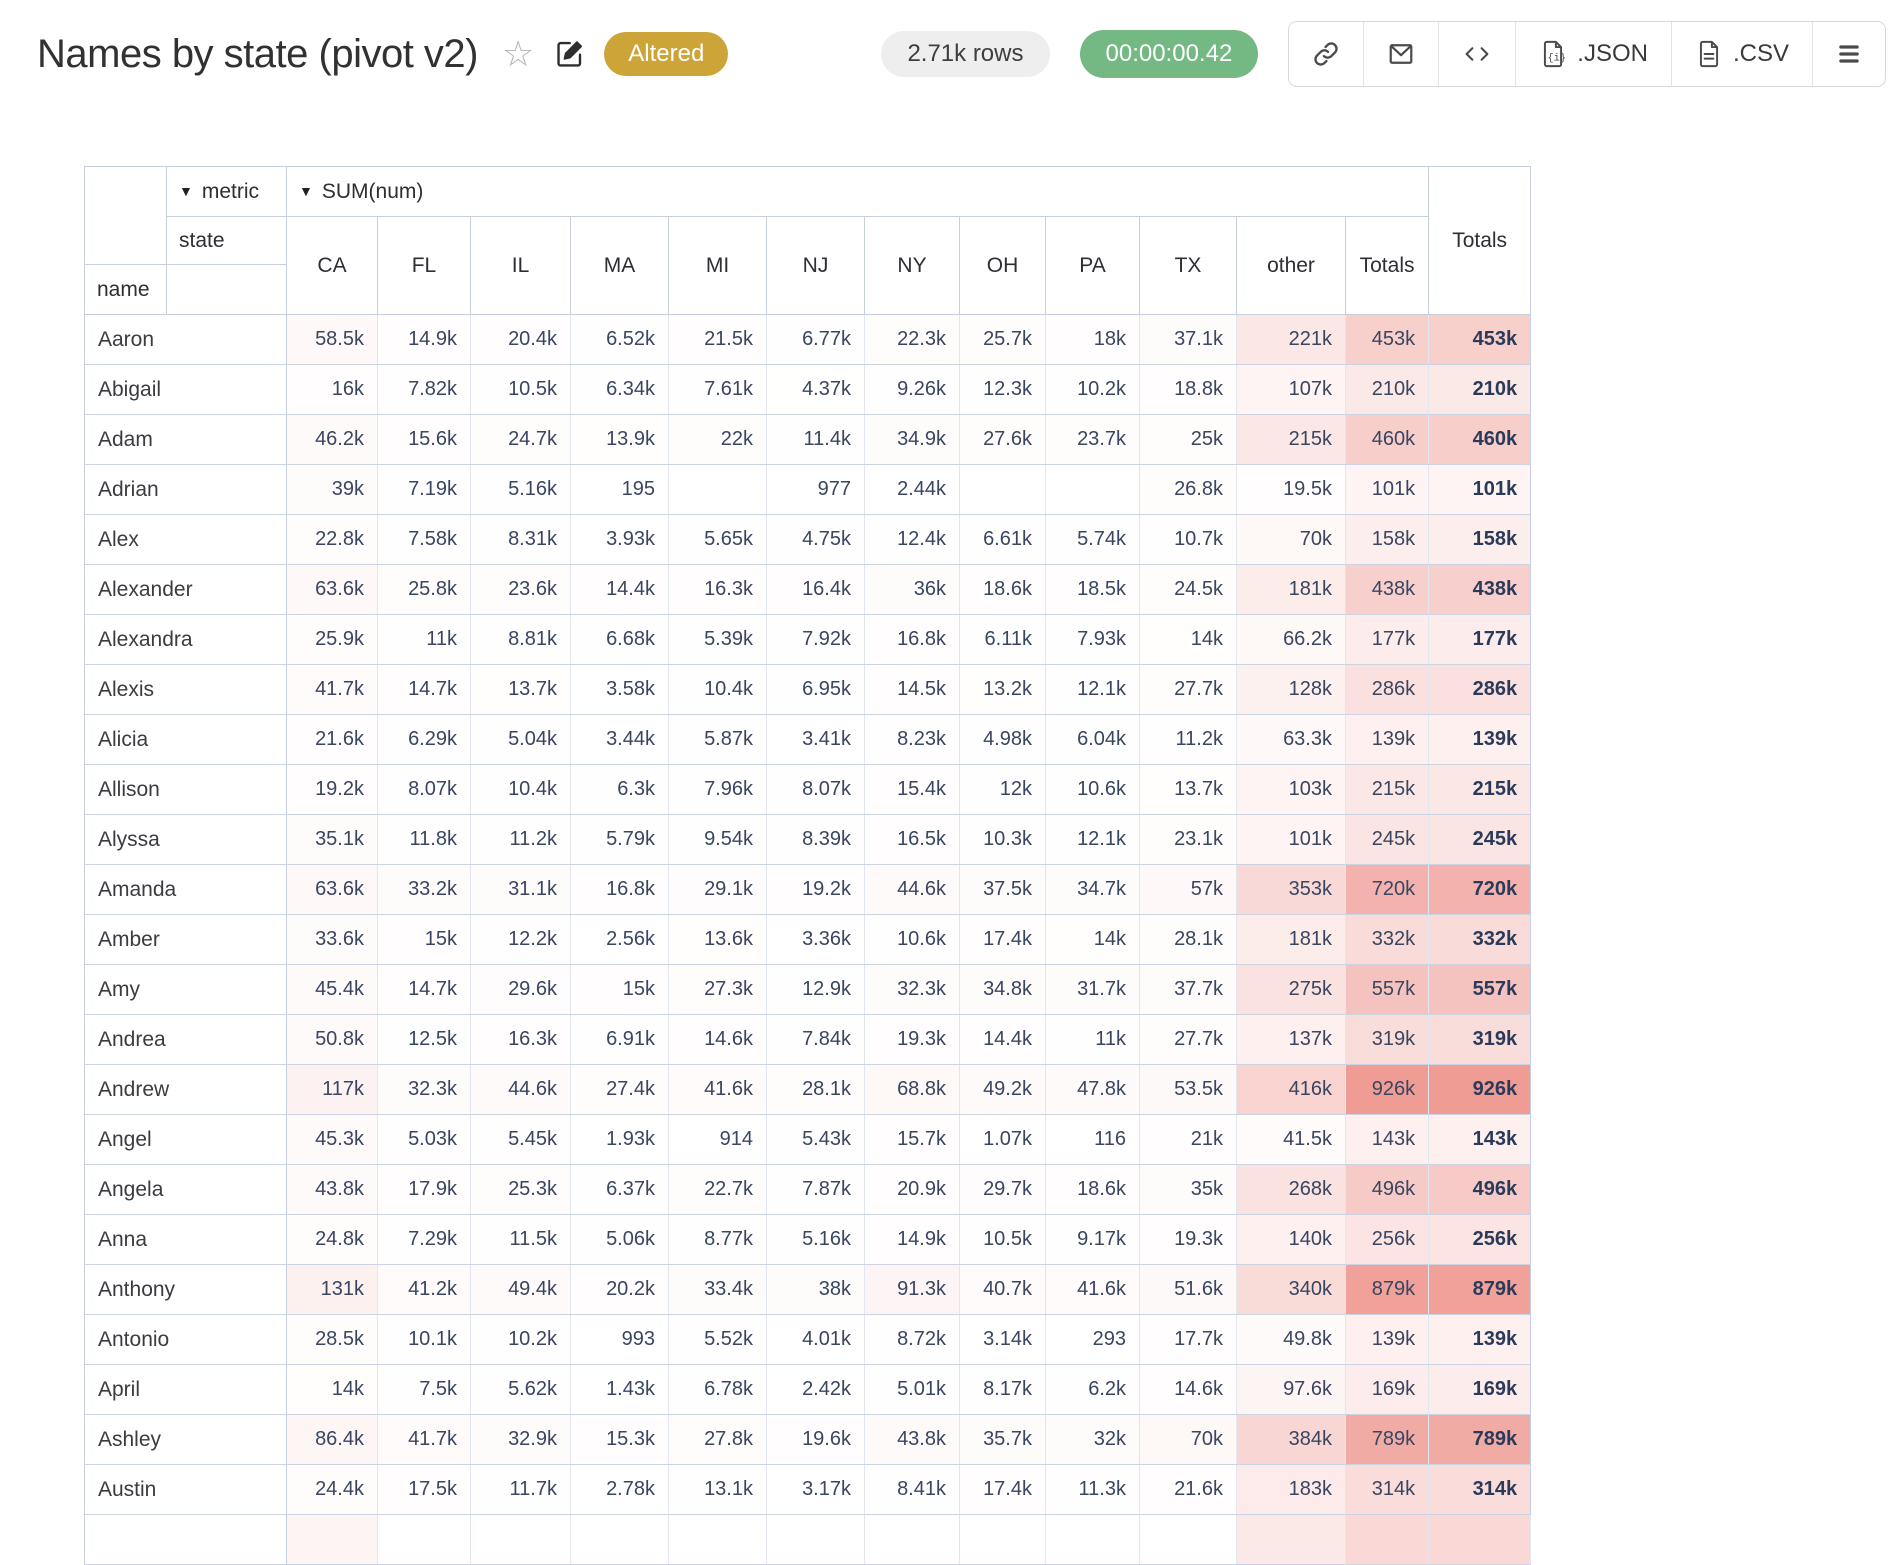 The width and height of the screenshot is (1892, 1565). I want to click on value-cell: 27.3k, so click(717, 989).